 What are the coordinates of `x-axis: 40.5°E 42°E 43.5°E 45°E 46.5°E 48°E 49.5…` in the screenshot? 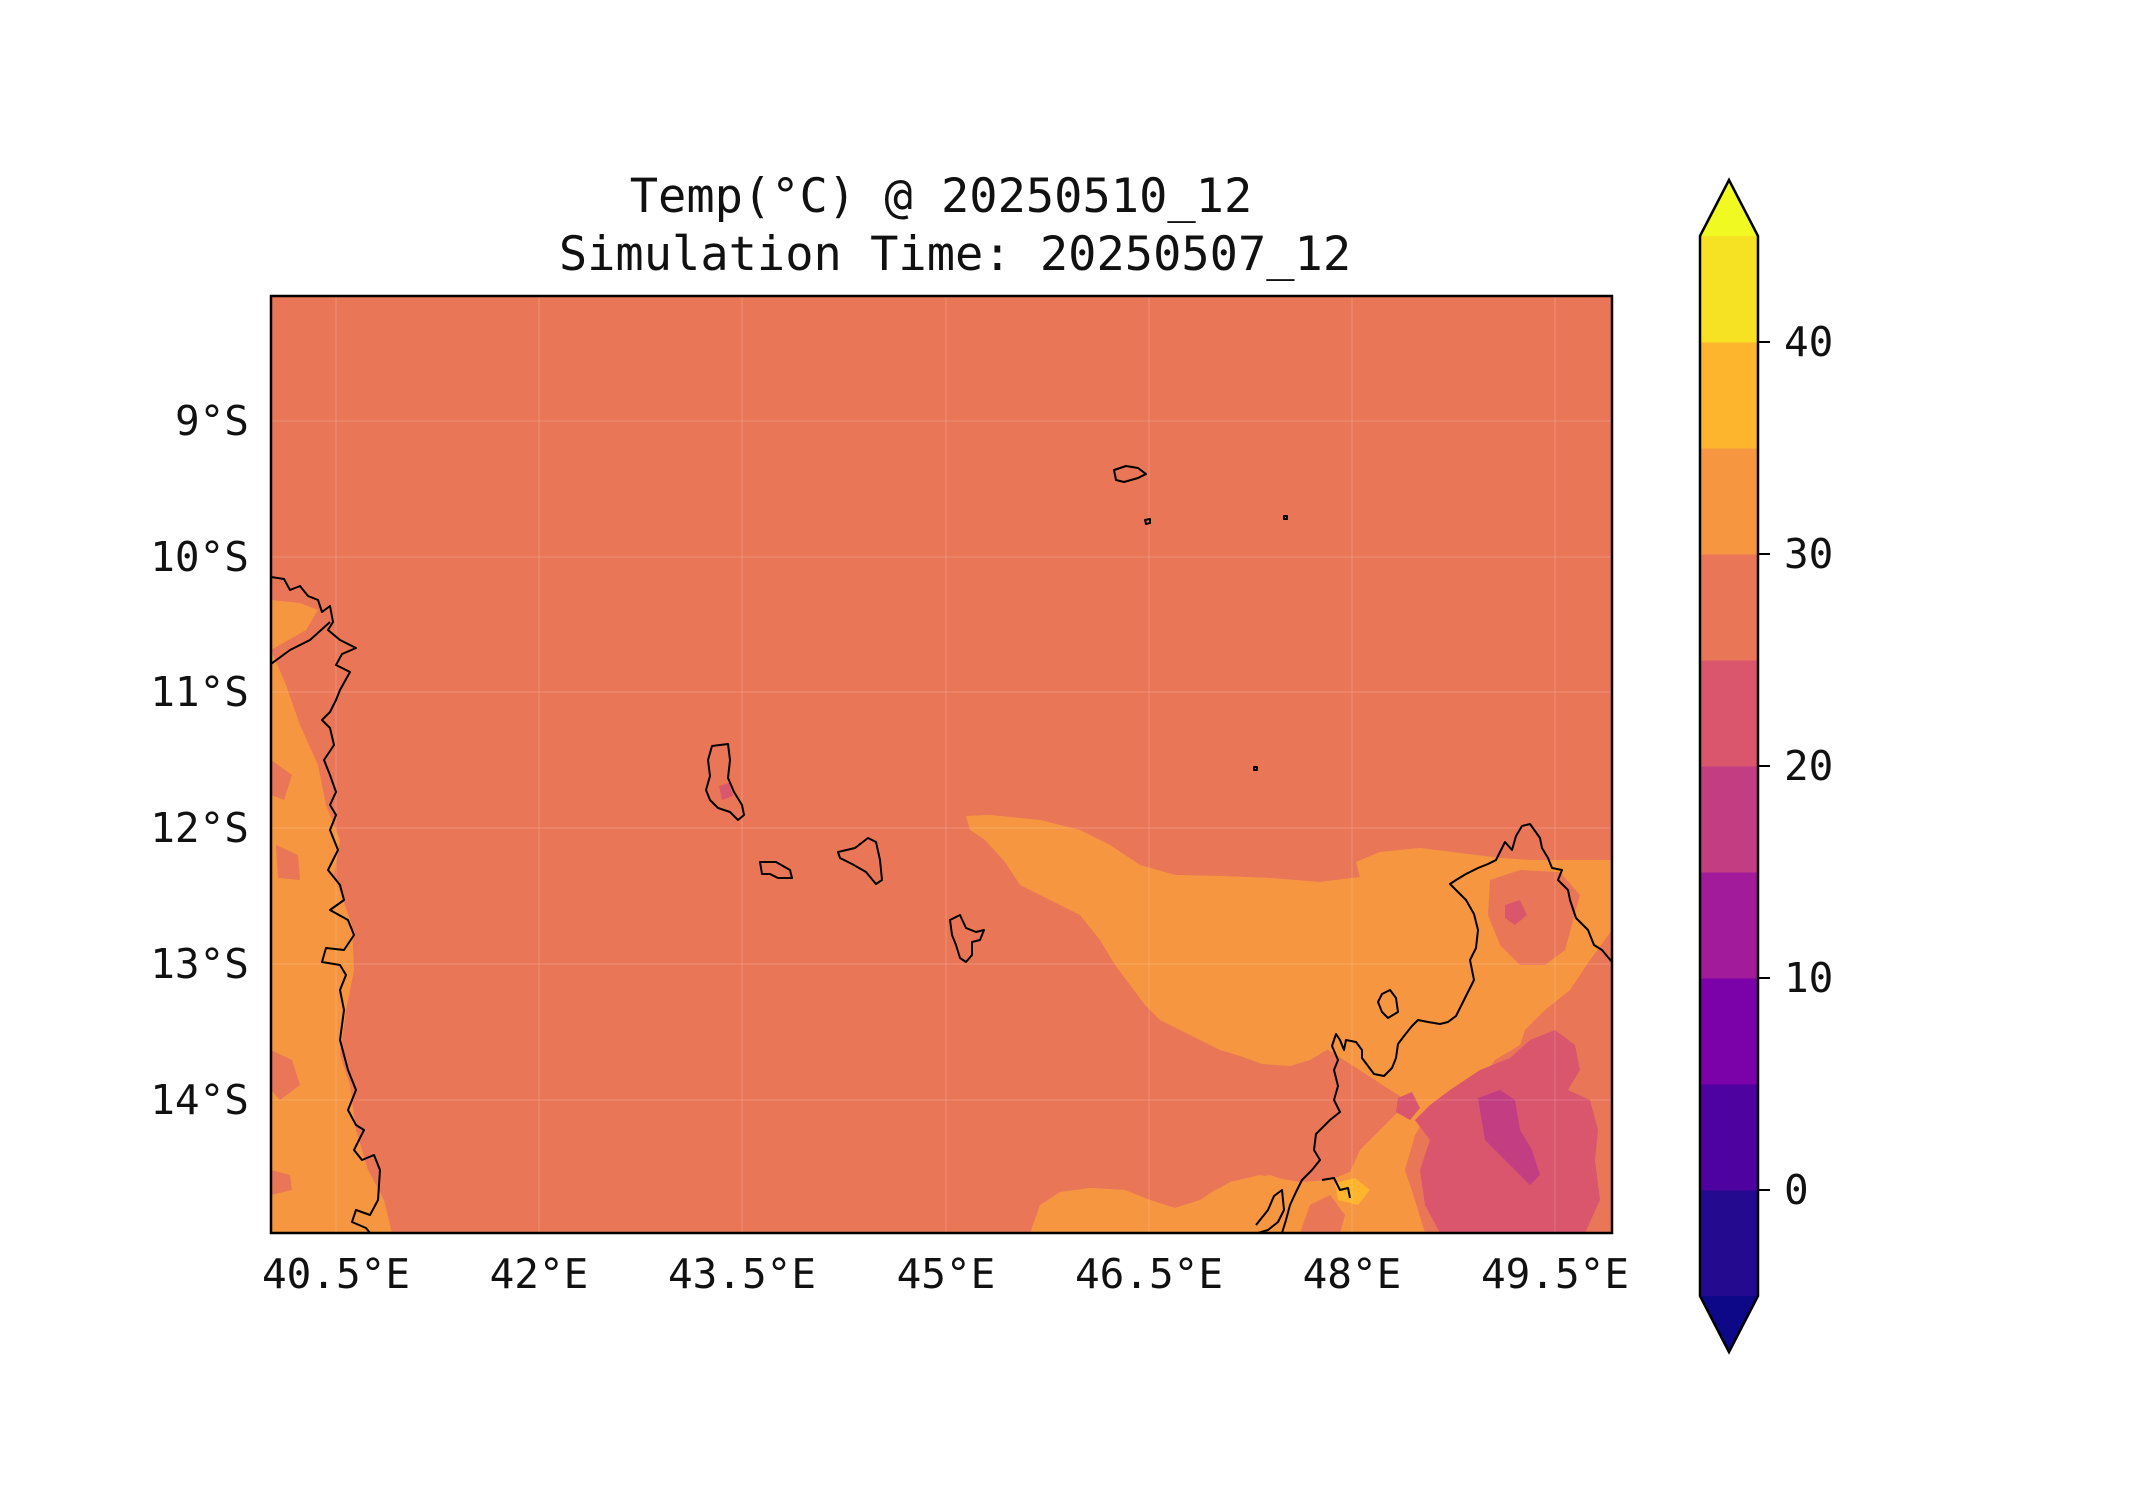 It's located at (945, 1274).